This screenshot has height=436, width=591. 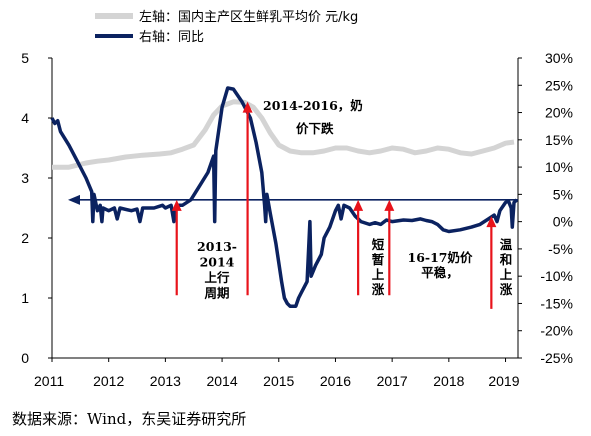 What do you see at coordinates (335, 381) in the screenshot?
I see `x-tick-label: 2016` at bounding box center [335, 381].